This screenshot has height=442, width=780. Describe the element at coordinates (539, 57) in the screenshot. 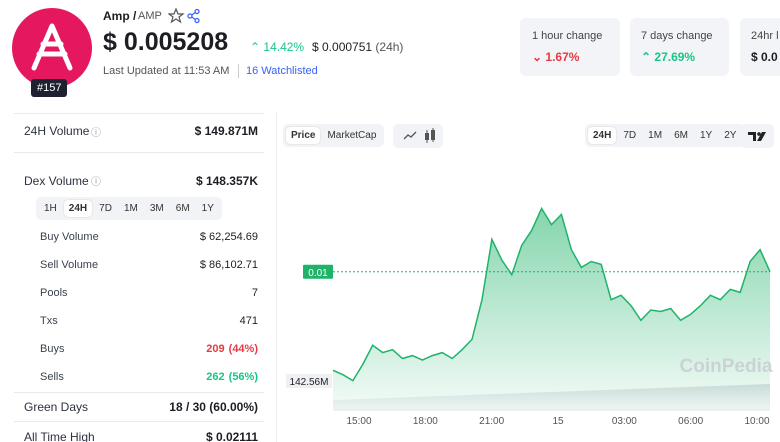

I see `arrow: ⌄` at that location.